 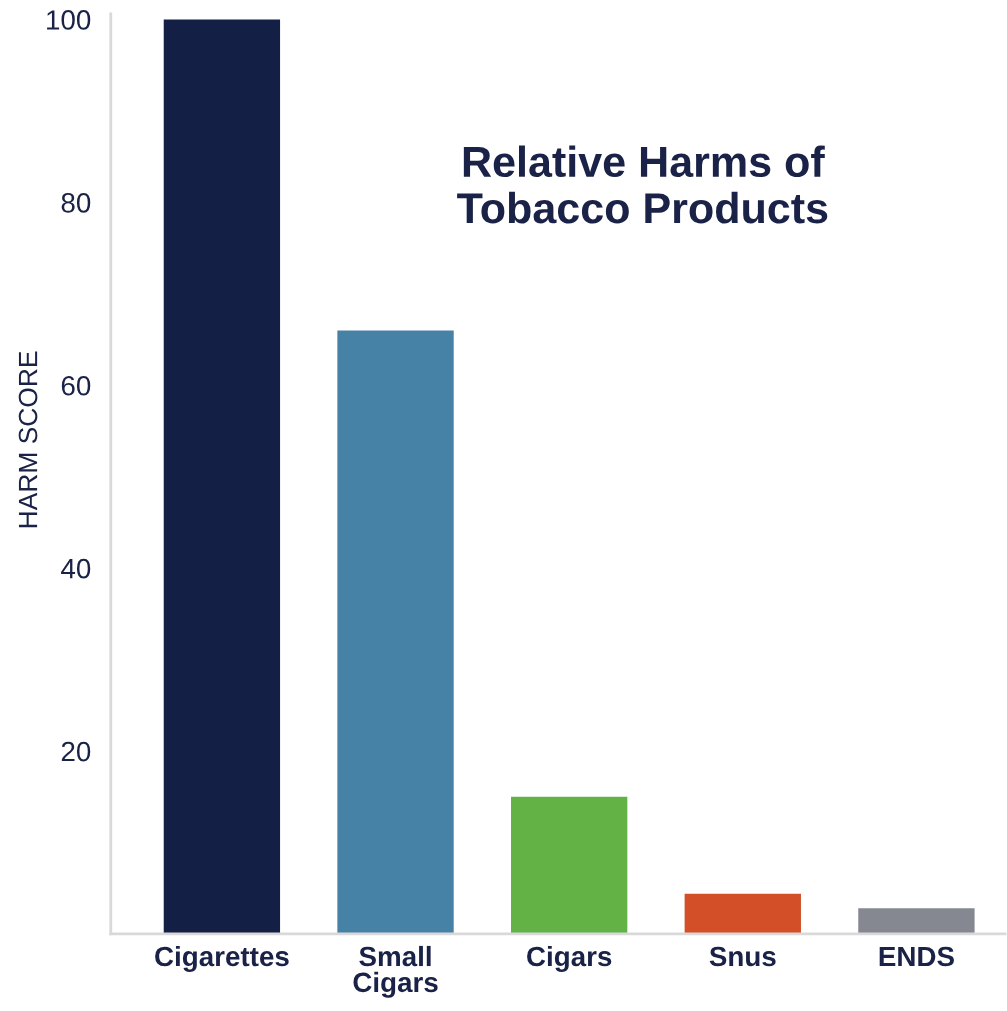 What do you see at coordinates (916, 956) in the screenshot?
I see `x-tick-label: ENDS` at bounding box center [916, 956].